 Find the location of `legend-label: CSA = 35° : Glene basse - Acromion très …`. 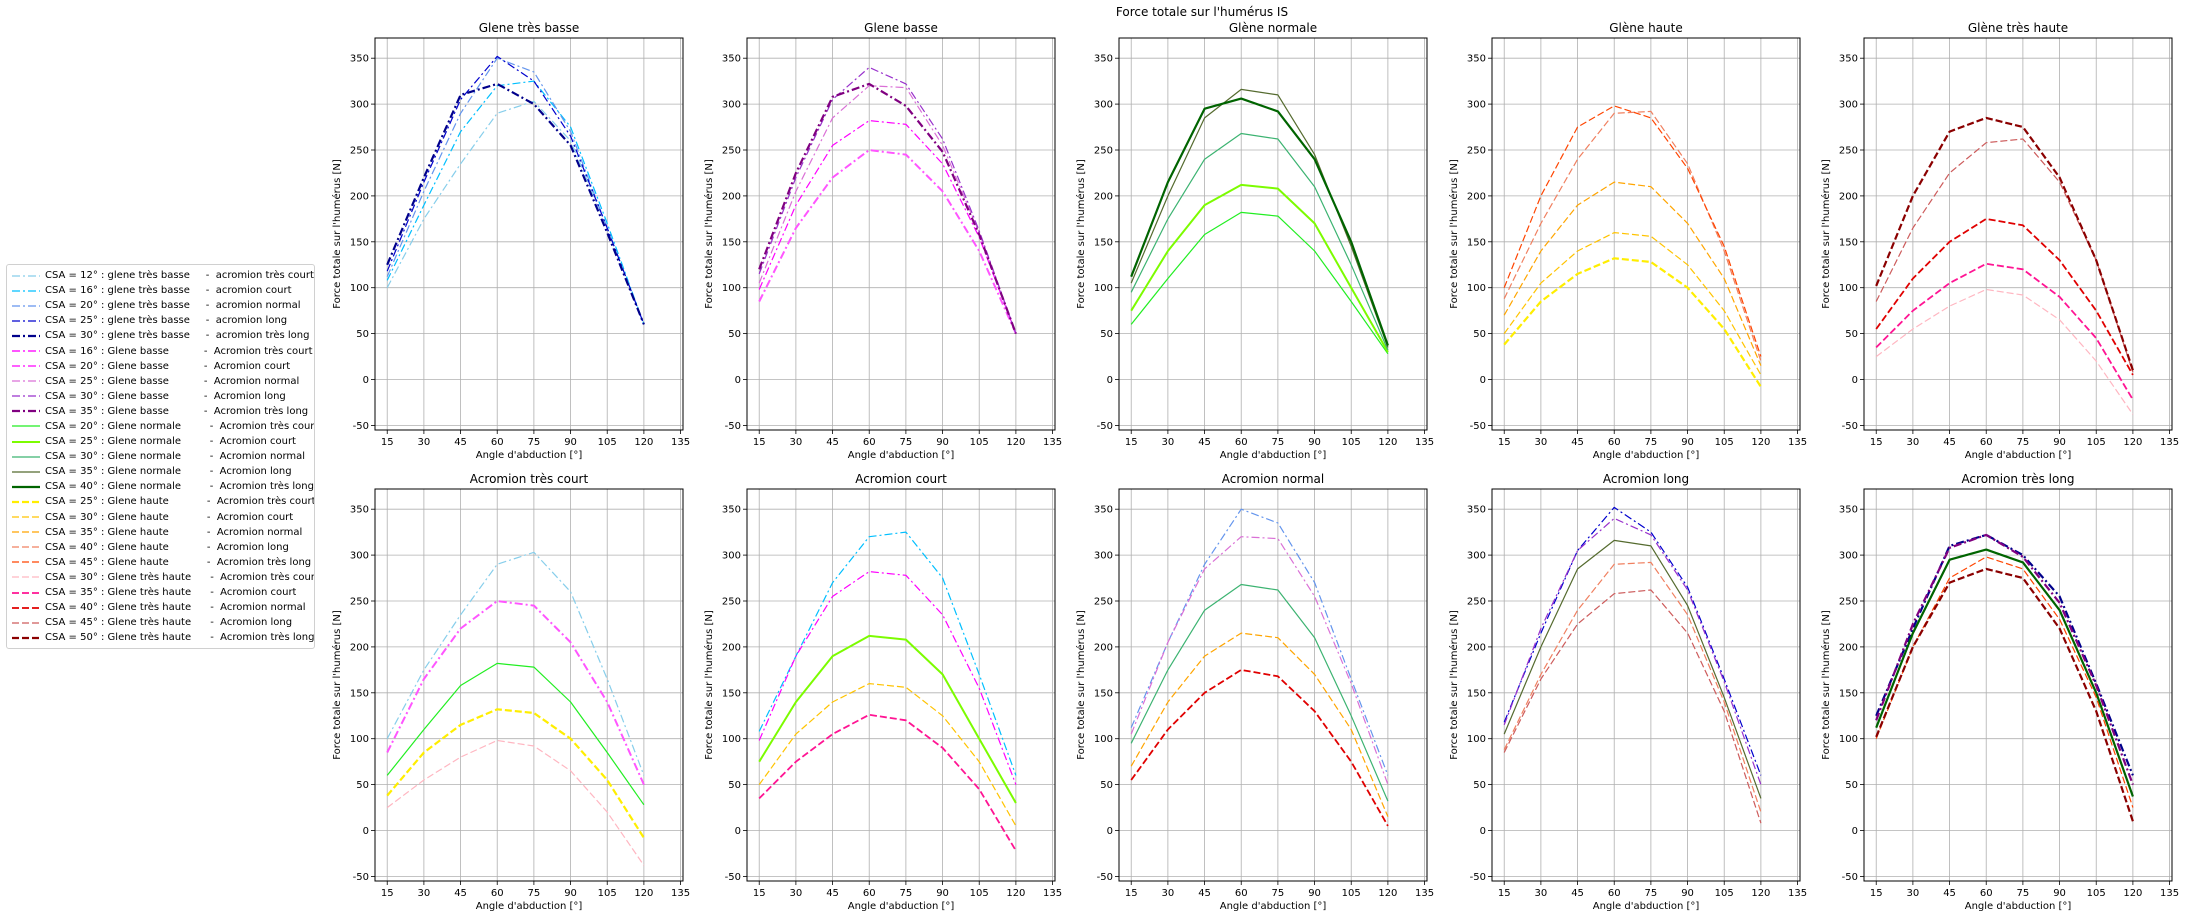

legend-label: CSA = 35° : Glene basse - Acromion très … is located at coordinates (177, 411).